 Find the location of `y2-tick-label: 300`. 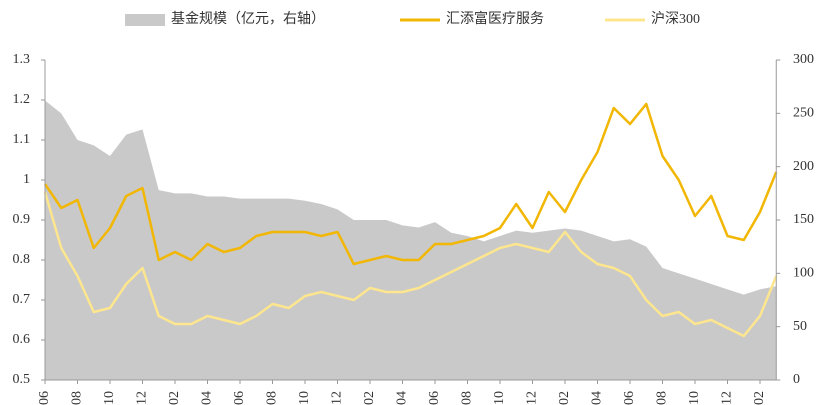

y2-tick-label: 300 is located at coordinates (803, 59).